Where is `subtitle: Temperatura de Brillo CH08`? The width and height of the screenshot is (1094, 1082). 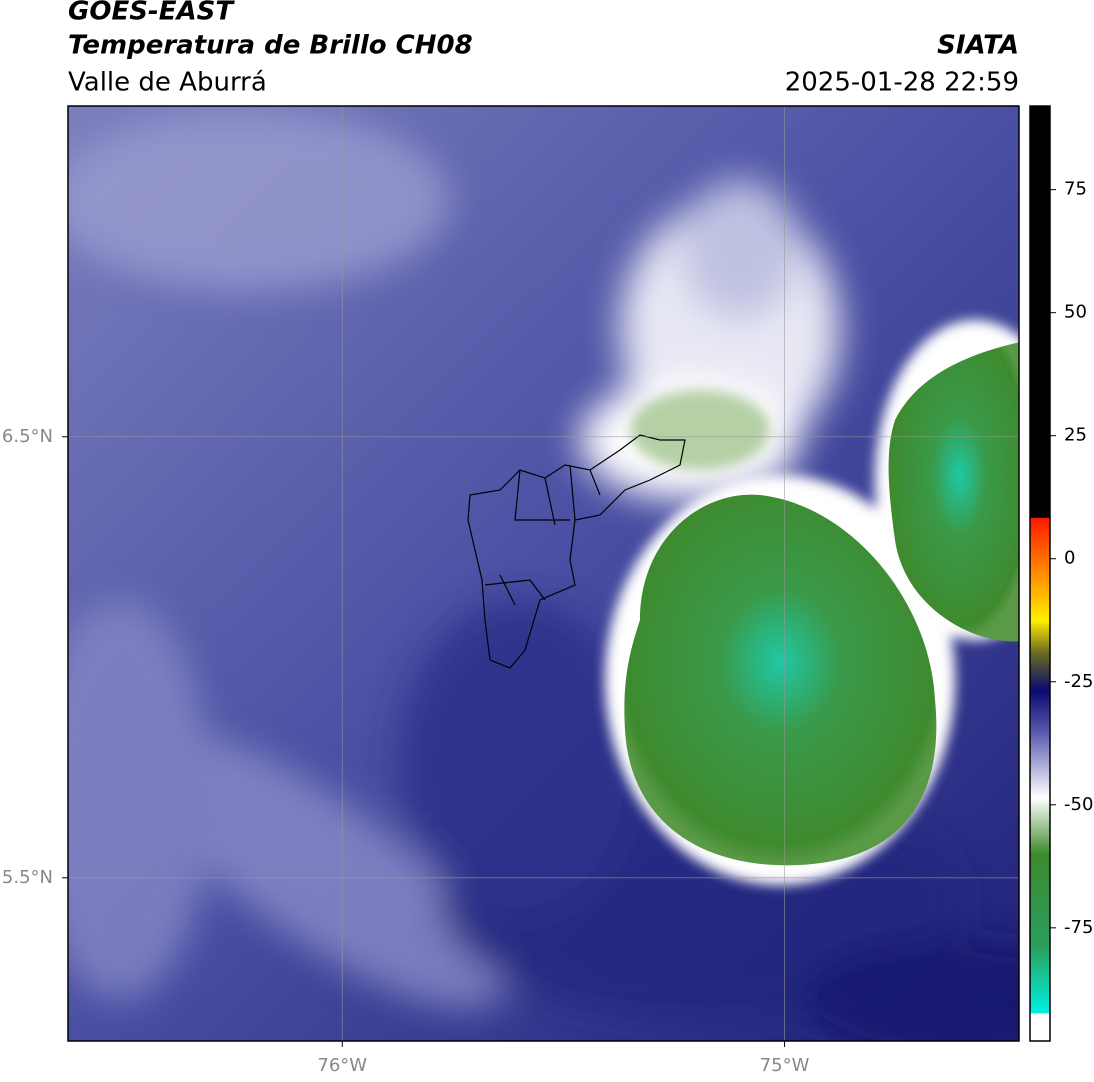 subtitle: Temperatura de Brillo CH08 is located at coordinates (270, 46).